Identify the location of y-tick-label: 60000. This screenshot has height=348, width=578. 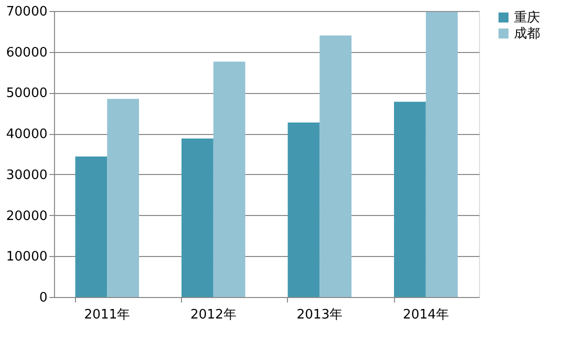
(27, 52).